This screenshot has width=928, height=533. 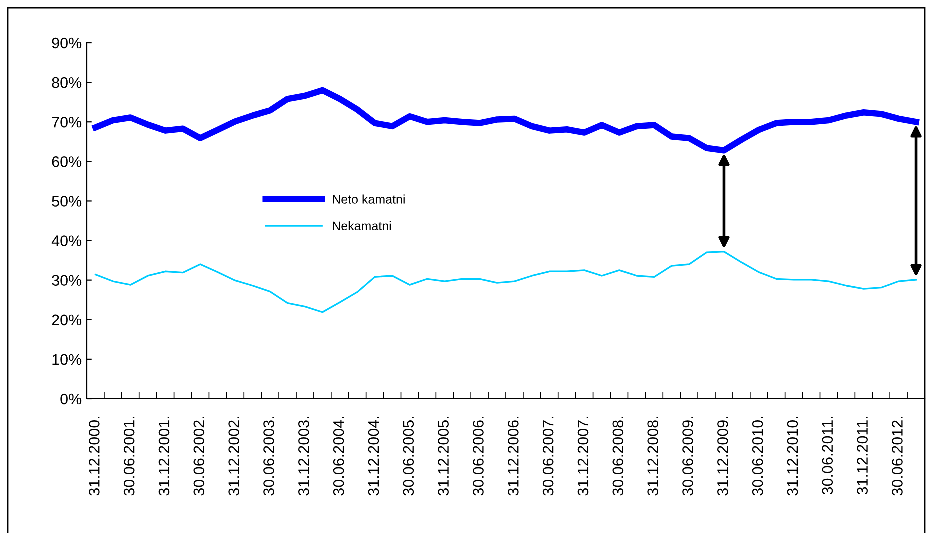 I want to click on x-tick-label: 30.06.2010., so click(x=758, y=456).